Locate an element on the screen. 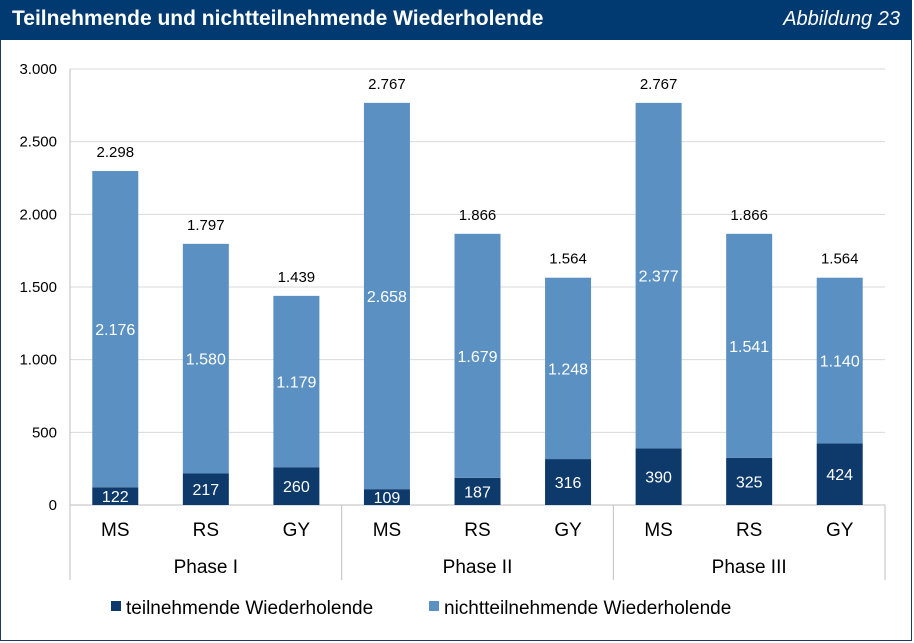 The image size is (914, 643). data-label-nichtteilnehmend: 1.179 is located at coordinates (296, 383).